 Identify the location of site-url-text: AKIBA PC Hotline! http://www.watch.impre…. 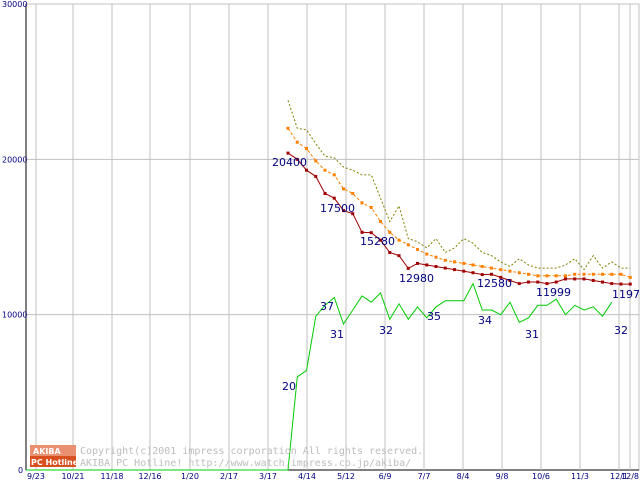
(245, 463).